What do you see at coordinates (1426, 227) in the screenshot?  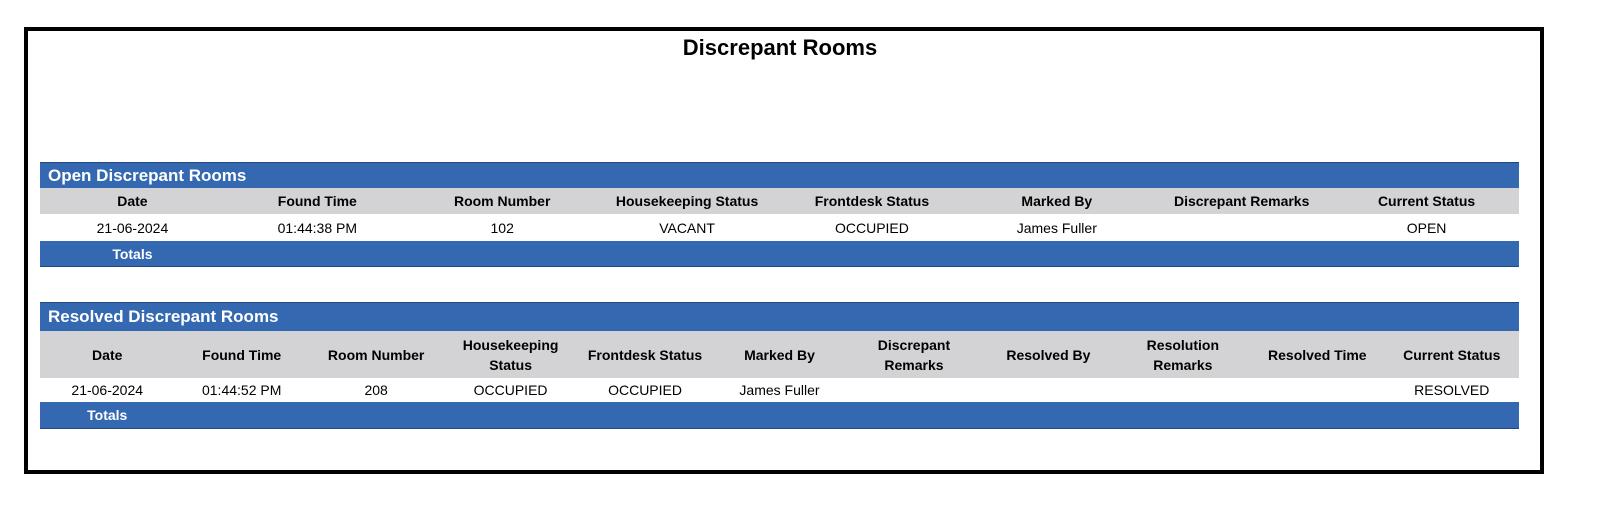 I see `table-cell: OPEN` at bounding box center [1426, 227].